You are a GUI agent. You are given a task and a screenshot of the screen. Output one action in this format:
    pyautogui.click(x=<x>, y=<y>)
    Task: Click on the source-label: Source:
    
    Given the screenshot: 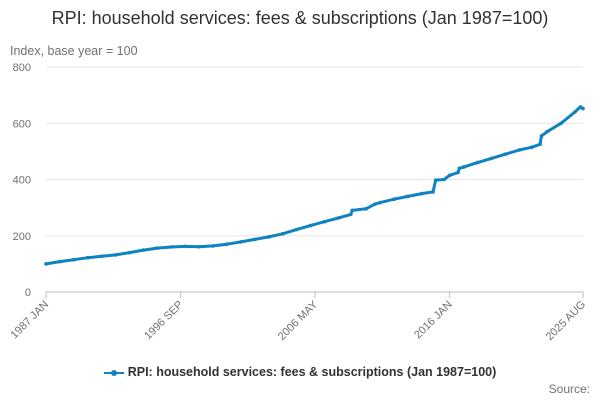 What is the action you would take?
    pyautogui.click(x=569, y=389)
    